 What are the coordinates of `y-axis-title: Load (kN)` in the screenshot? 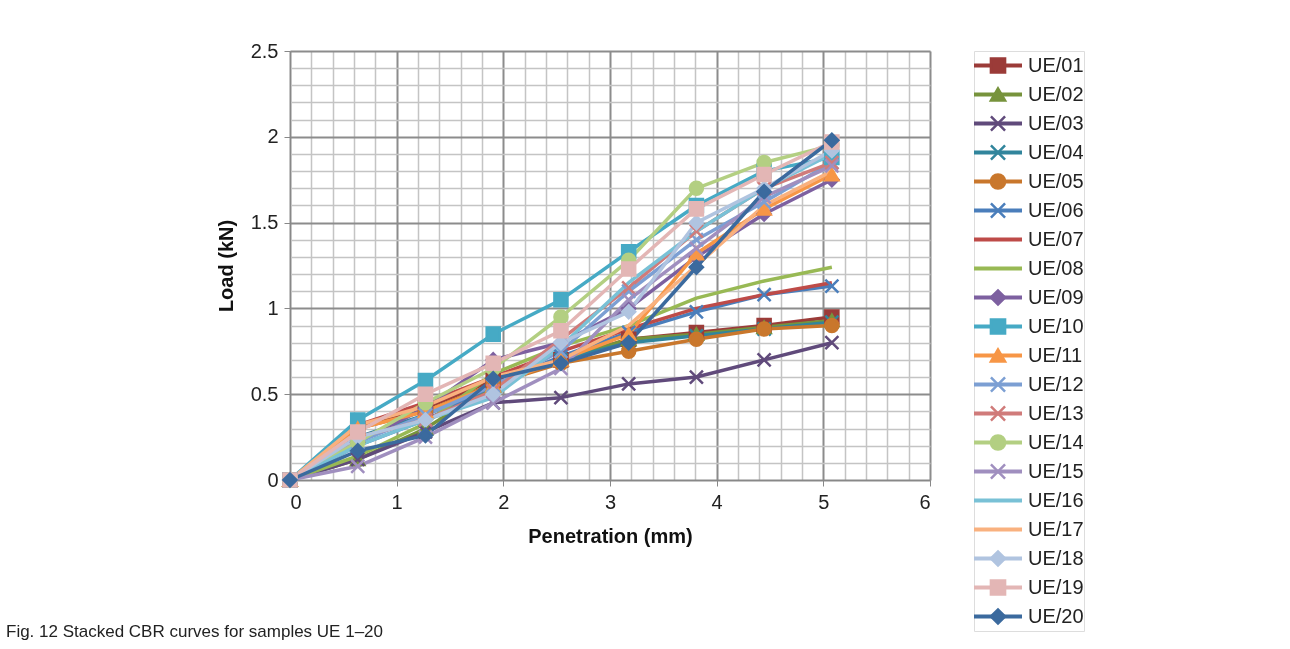 It's located at (225, 266).